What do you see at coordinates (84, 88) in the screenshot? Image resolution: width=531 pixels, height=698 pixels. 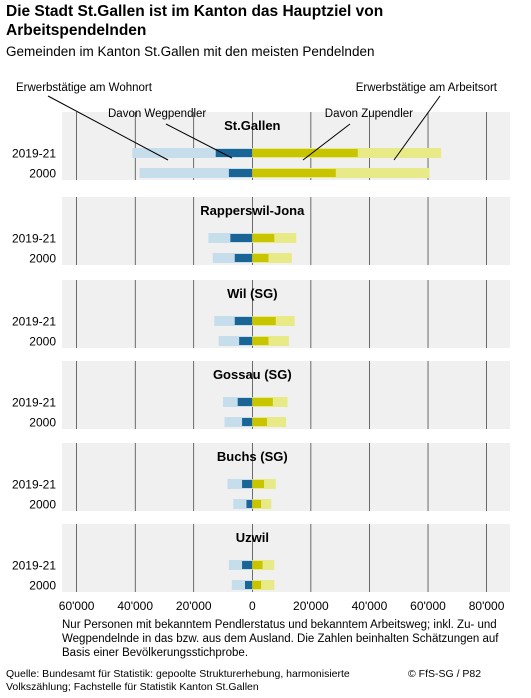 I see `legend-wohnort-label: Erwerbstätige am Wohnort` at bounding box center [84, 88].